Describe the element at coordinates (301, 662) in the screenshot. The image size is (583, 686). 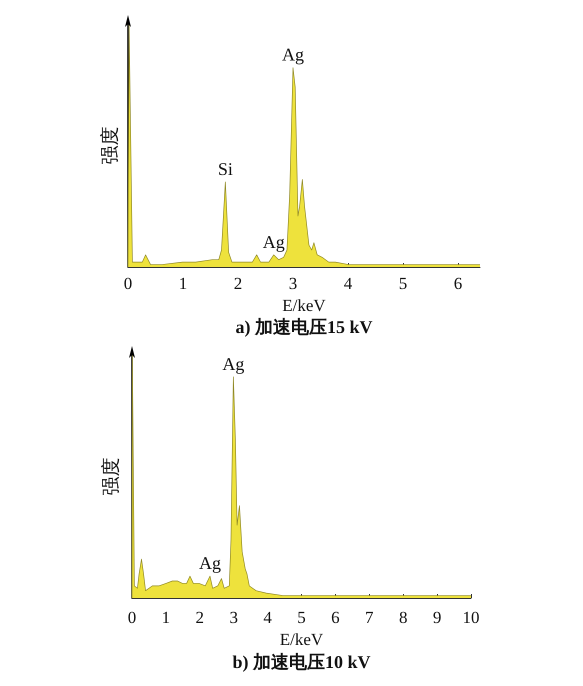
I see `text: b) 加速电压10 kV` at that location.